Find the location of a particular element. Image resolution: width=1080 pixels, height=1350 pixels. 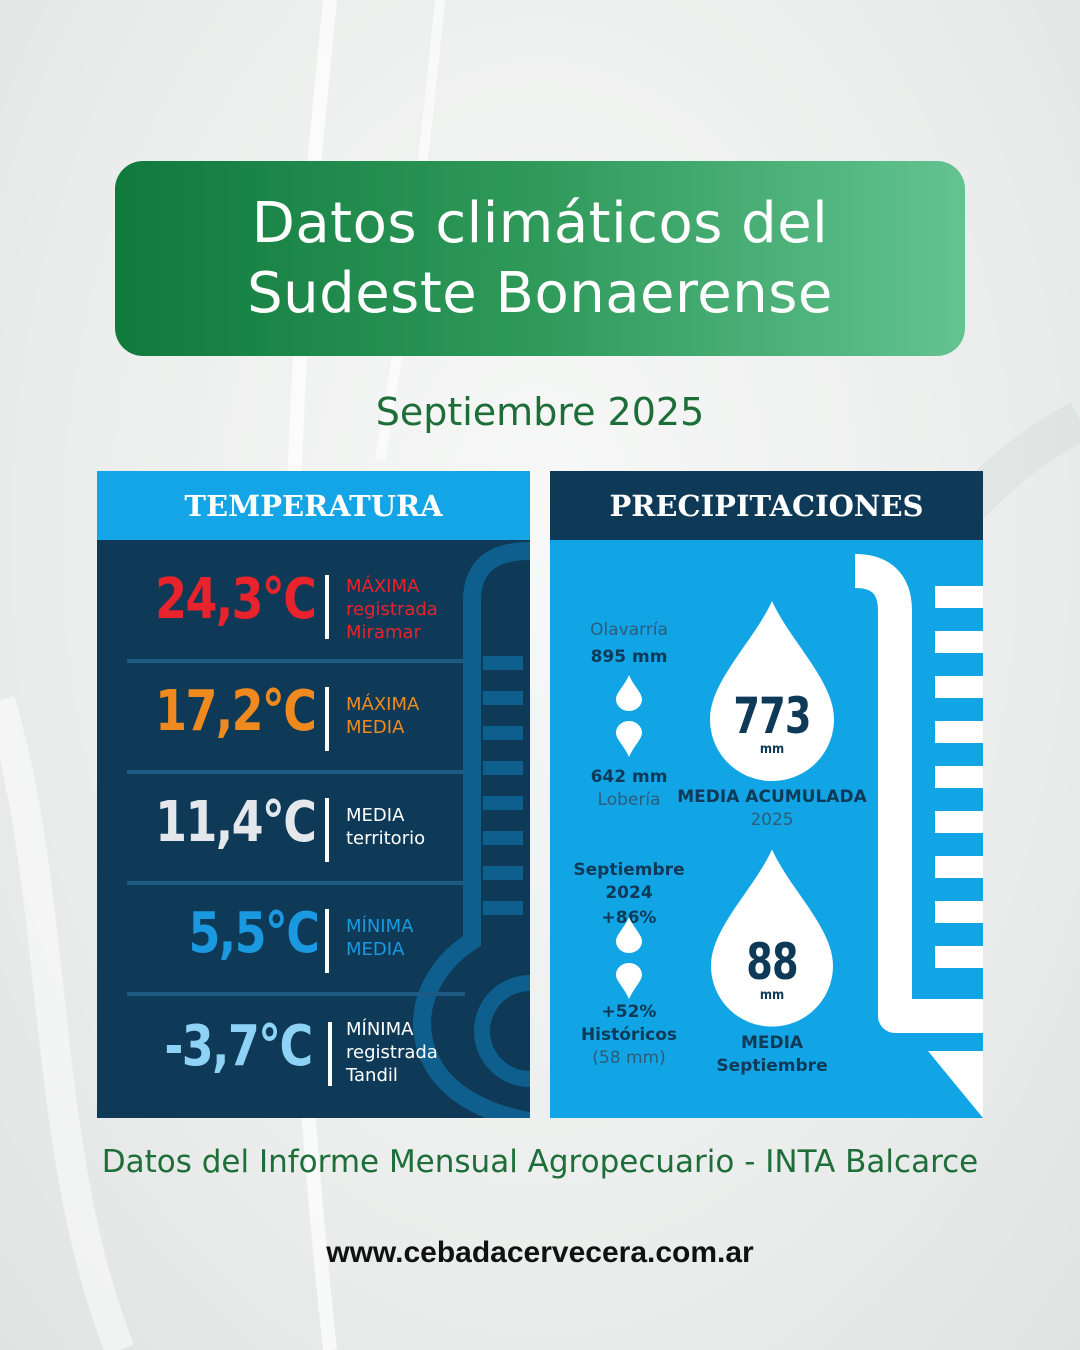

temp-row-min-registered: -3,7°C MÍNIMA registrada Tandil is located at coordinates (313, 1047).